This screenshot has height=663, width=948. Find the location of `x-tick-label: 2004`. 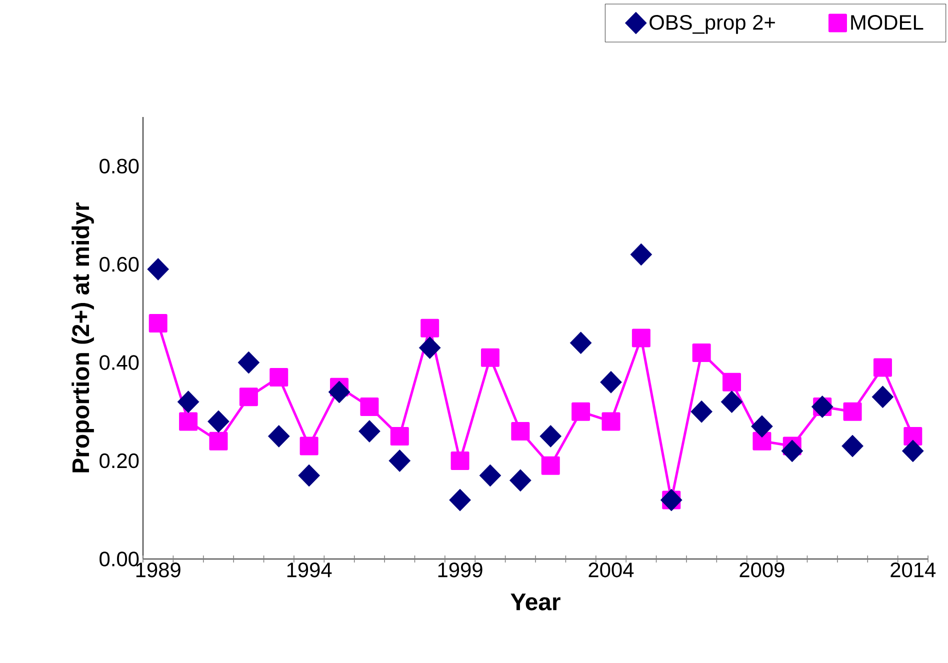

x-tick-label: 2004 is located at coordinates (611, 570).